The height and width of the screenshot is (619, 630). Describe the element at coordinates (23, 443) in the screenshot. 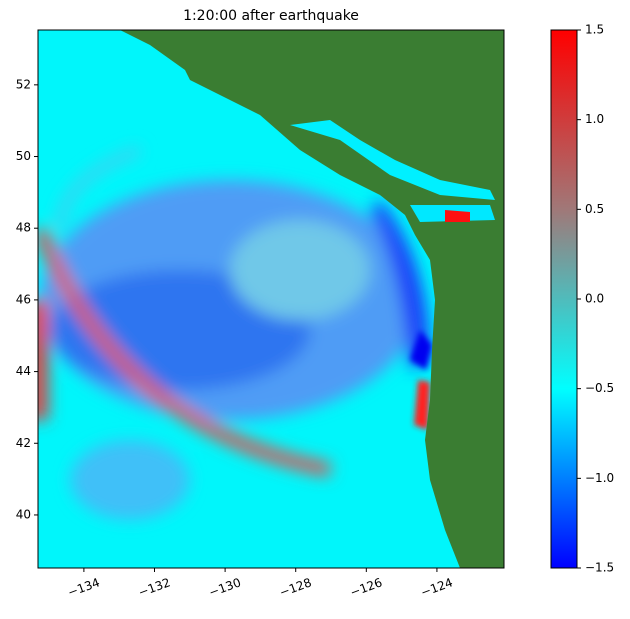

I see `y-tick-label: 42` at that location.